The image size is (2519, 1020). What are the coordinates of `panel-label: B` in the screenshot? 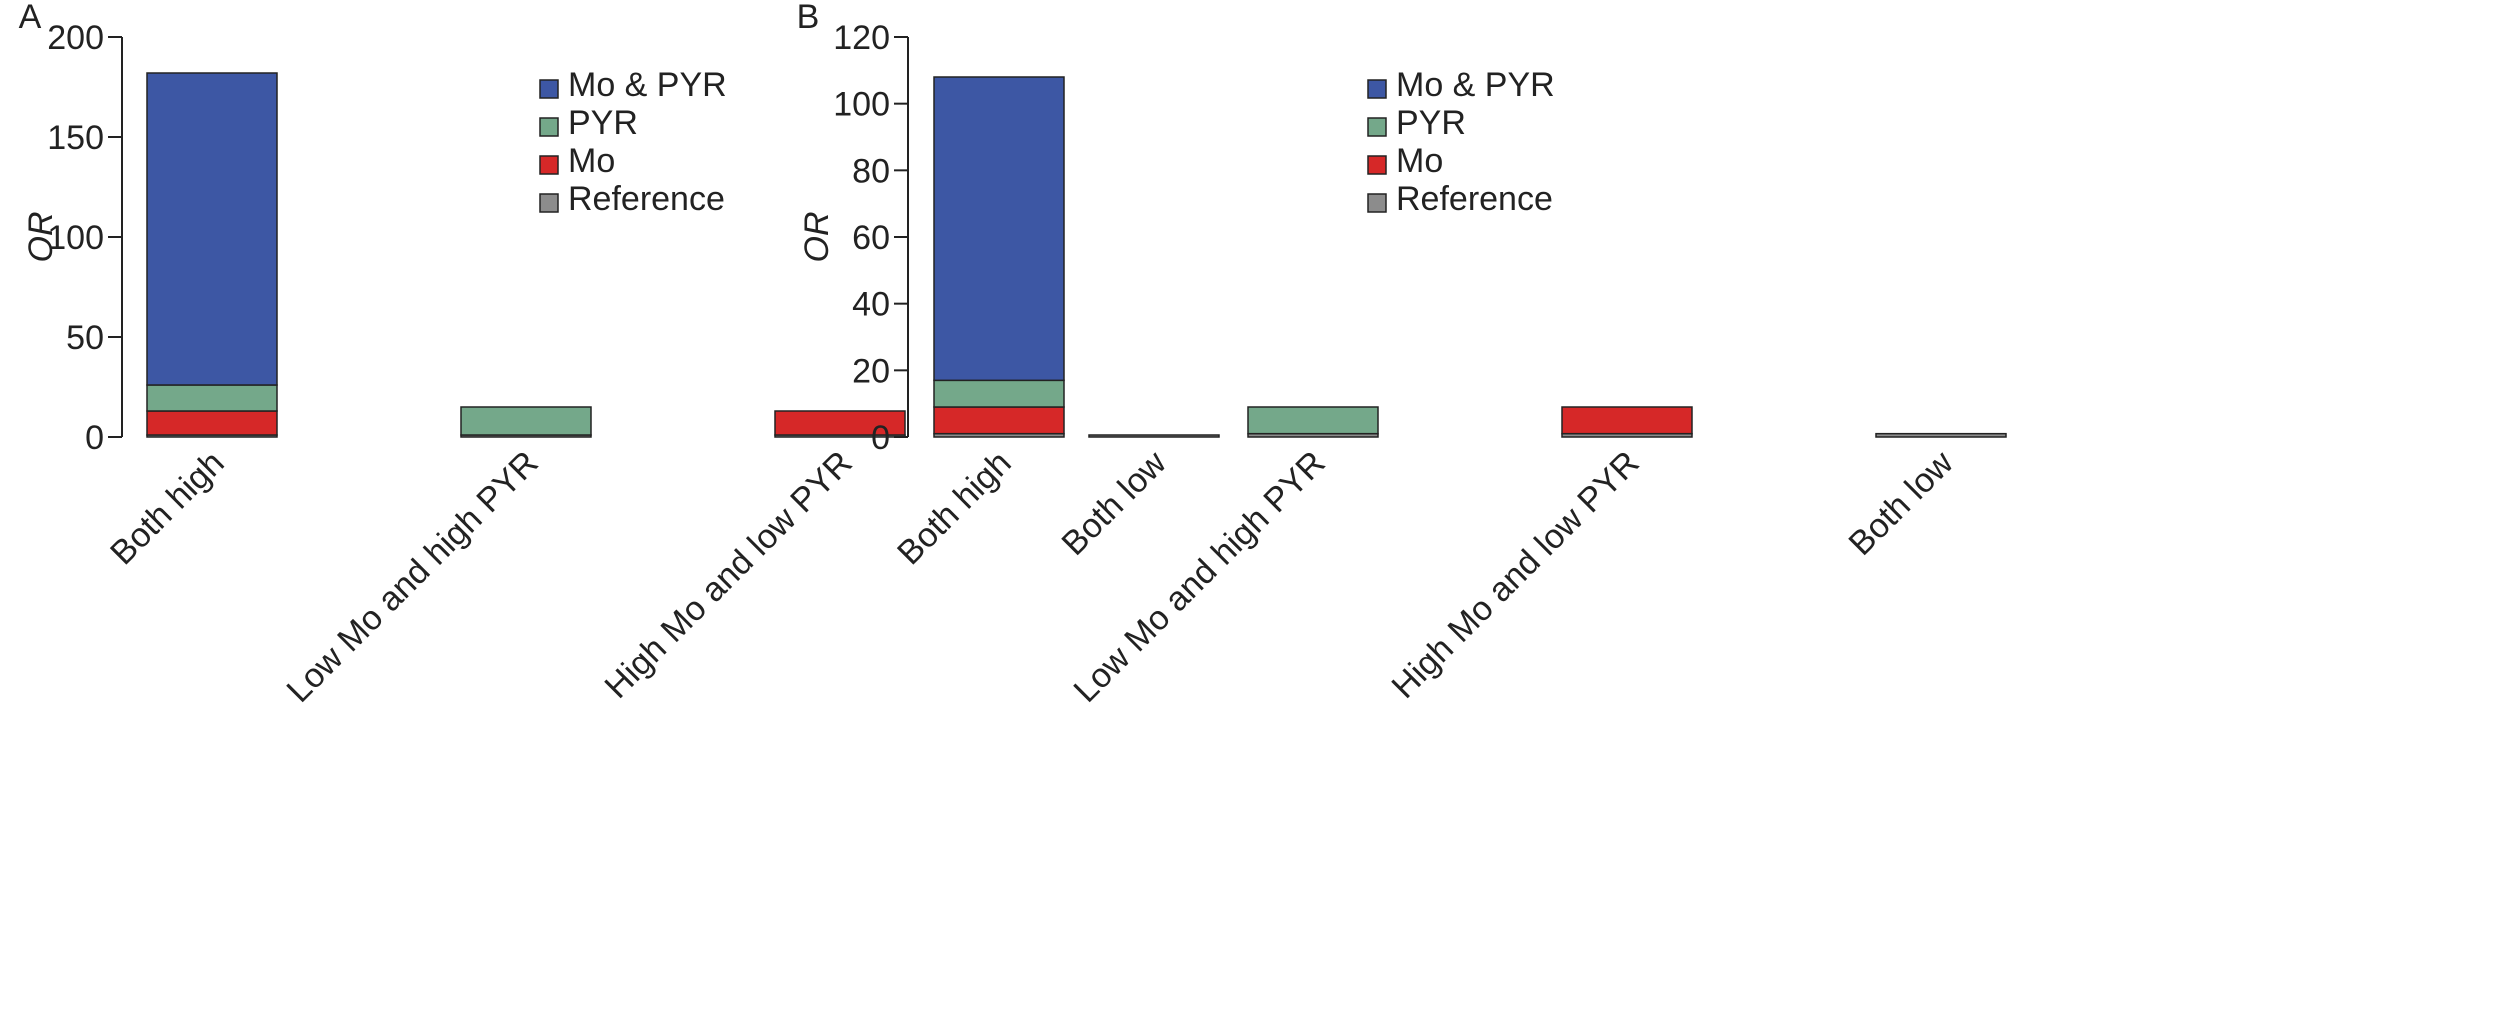 It's located at (808, 18).